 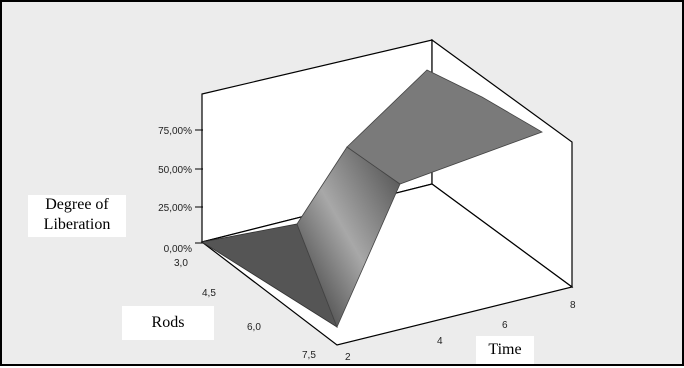 I want to click on rods-tick-label: 6,0, so click(x=254, y=327).